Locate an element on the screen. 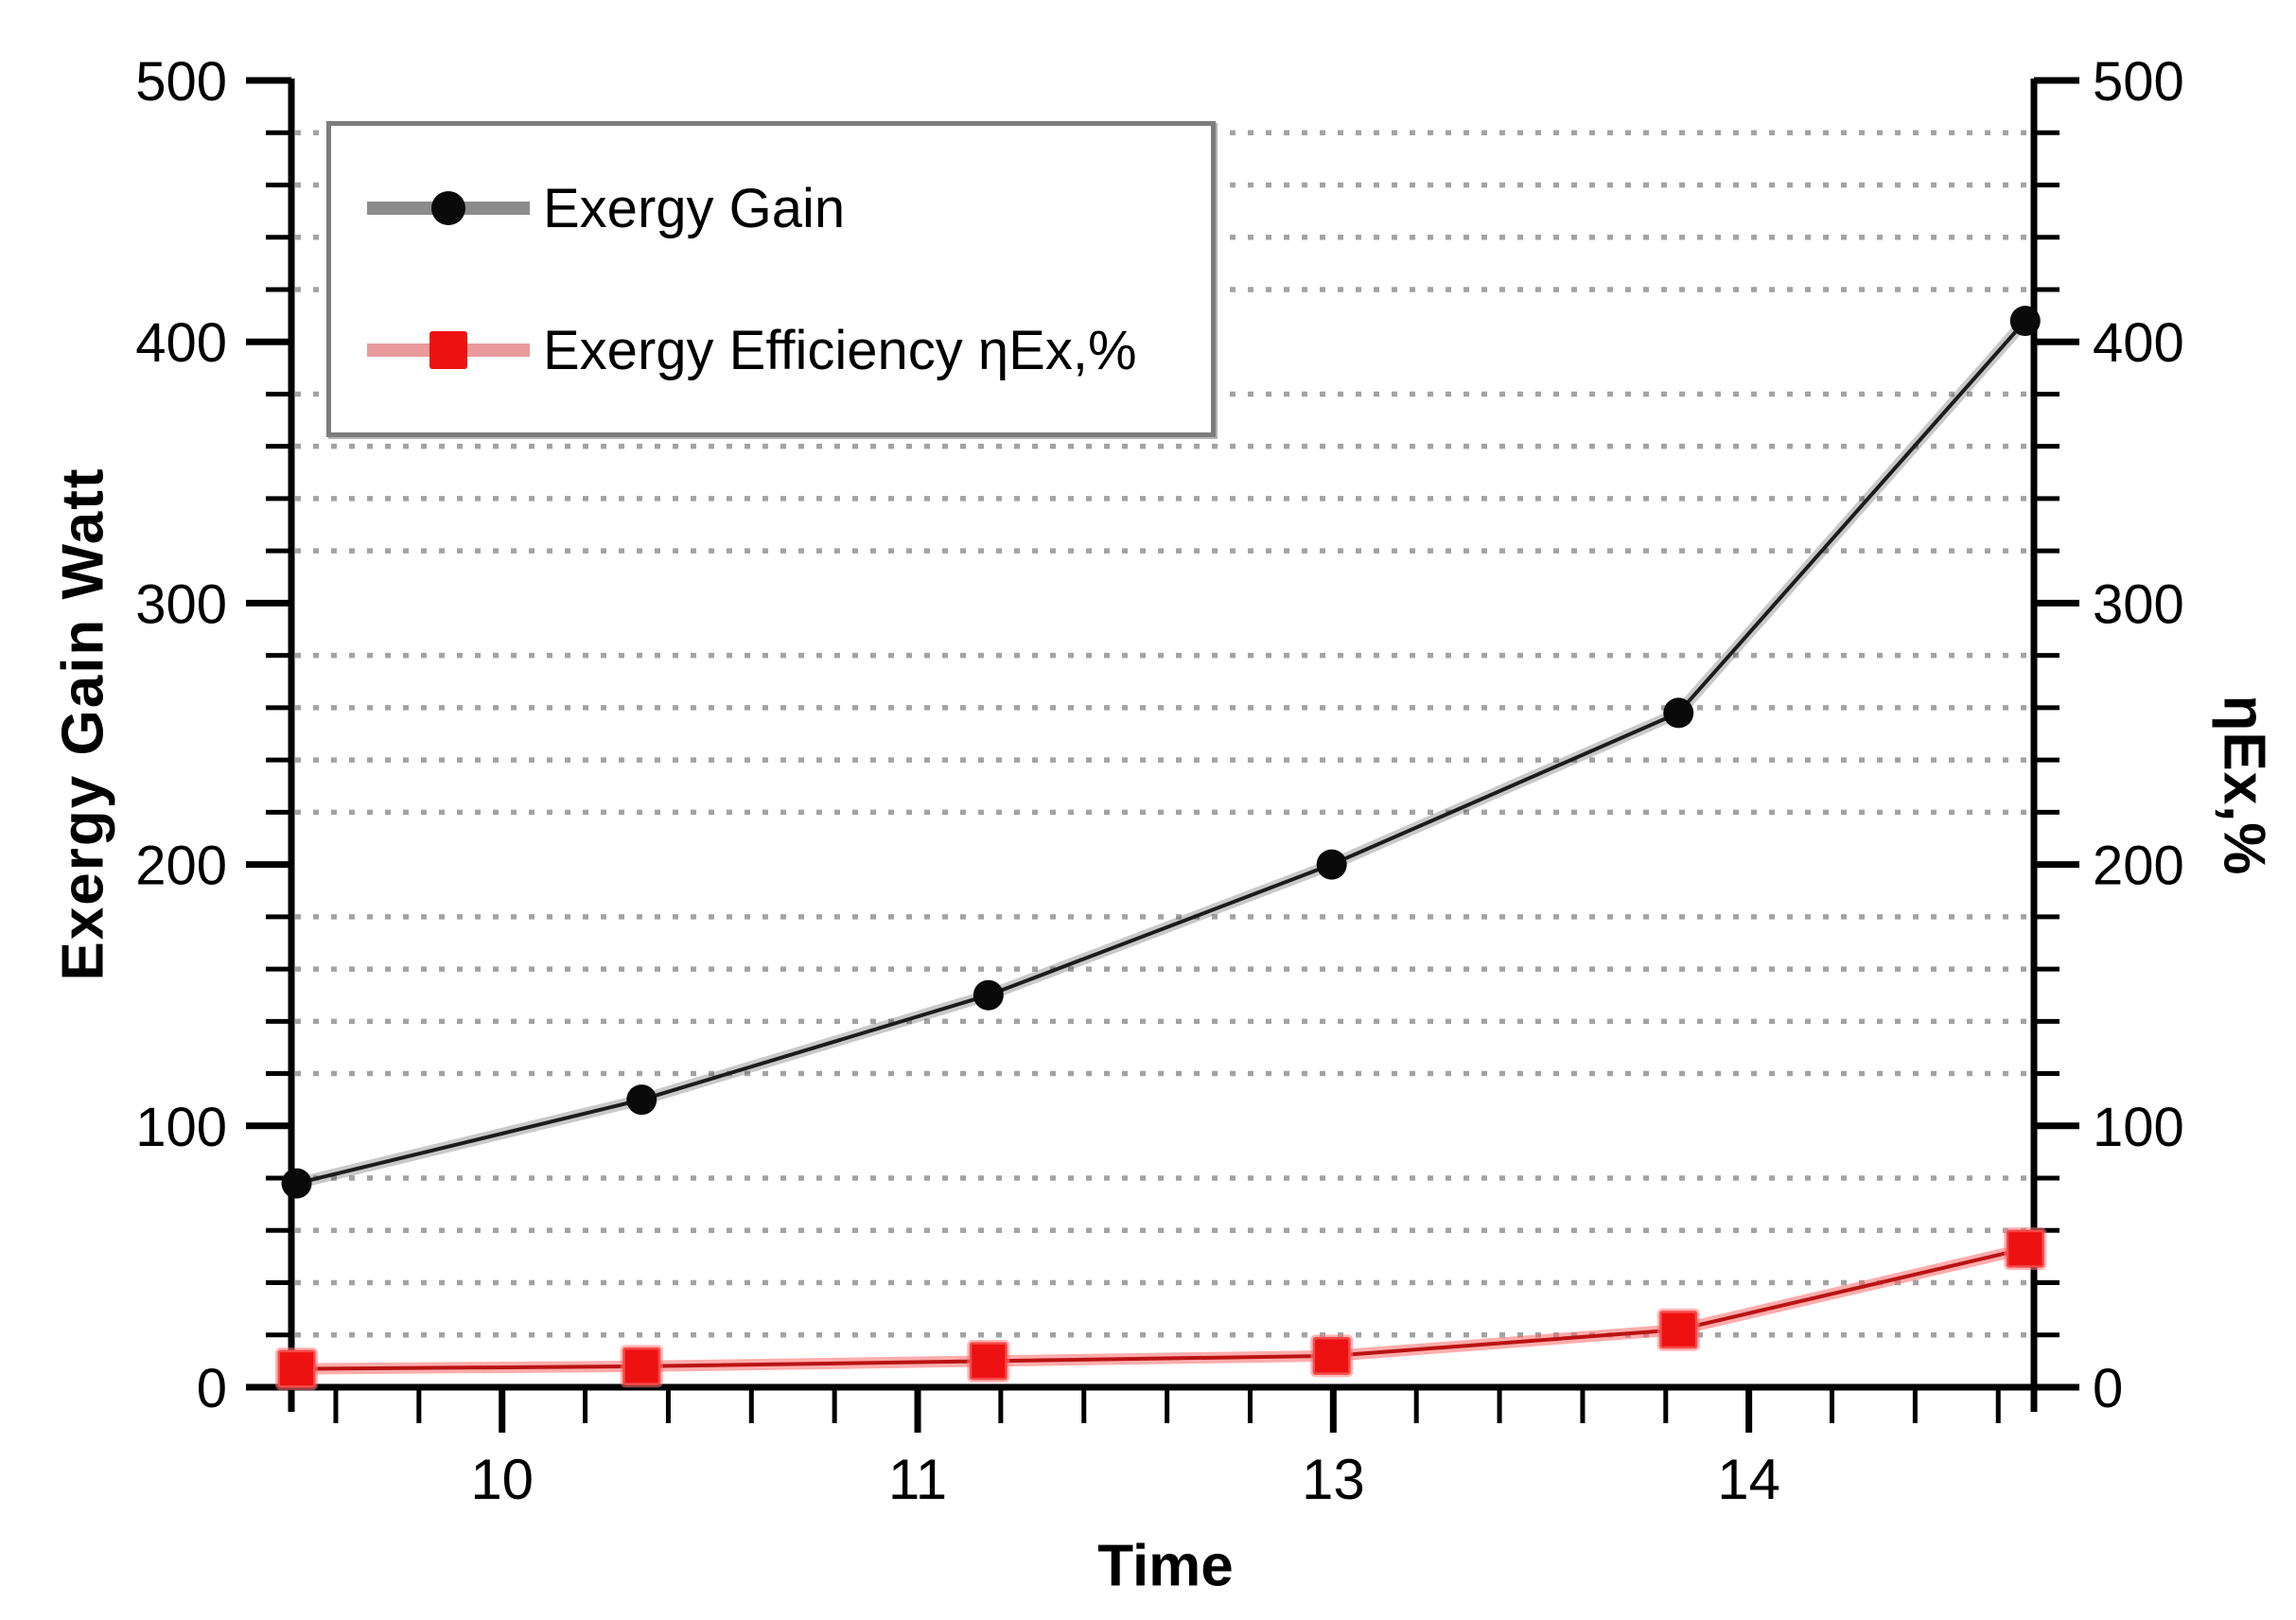 The height and width of the screenshot is (1620, 2296). right-axis-title: ηEx,% is located at coordinates (2244, 785).